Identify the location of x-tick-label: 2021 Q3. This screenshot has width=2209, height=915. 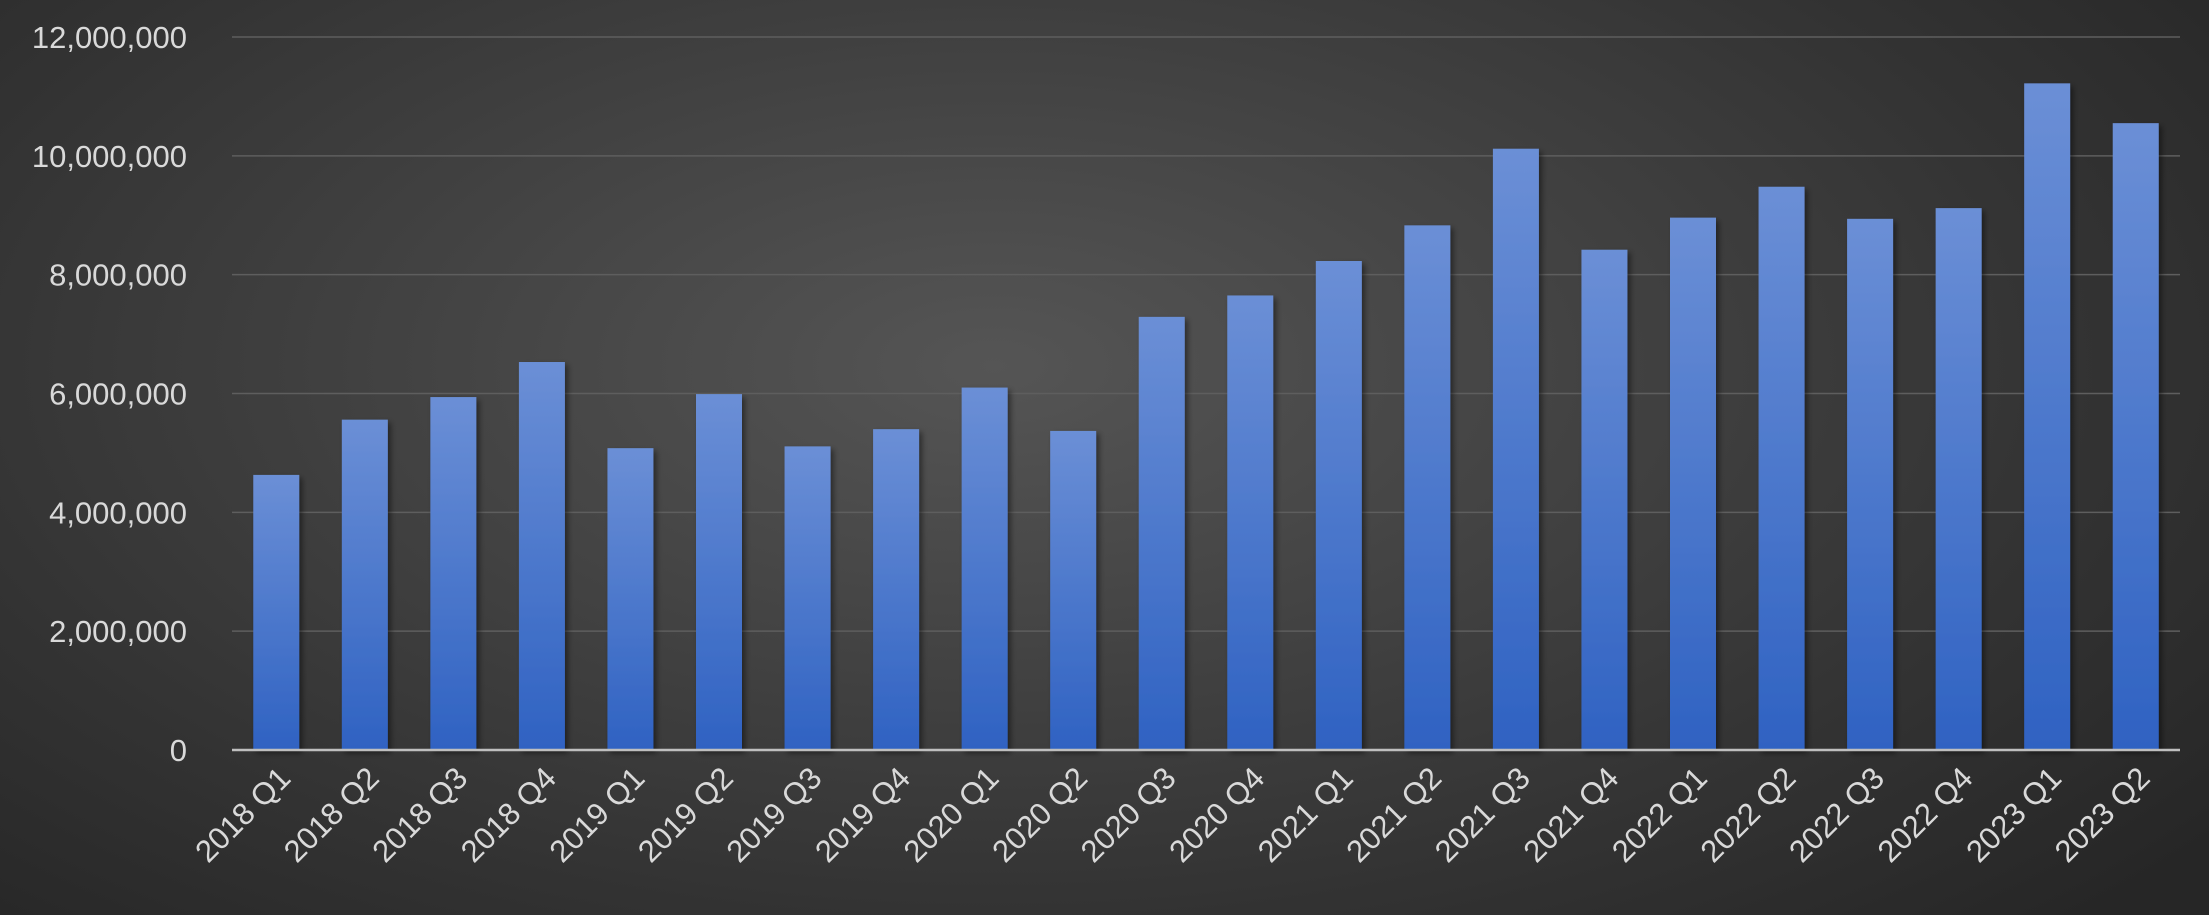
(1482, 814).